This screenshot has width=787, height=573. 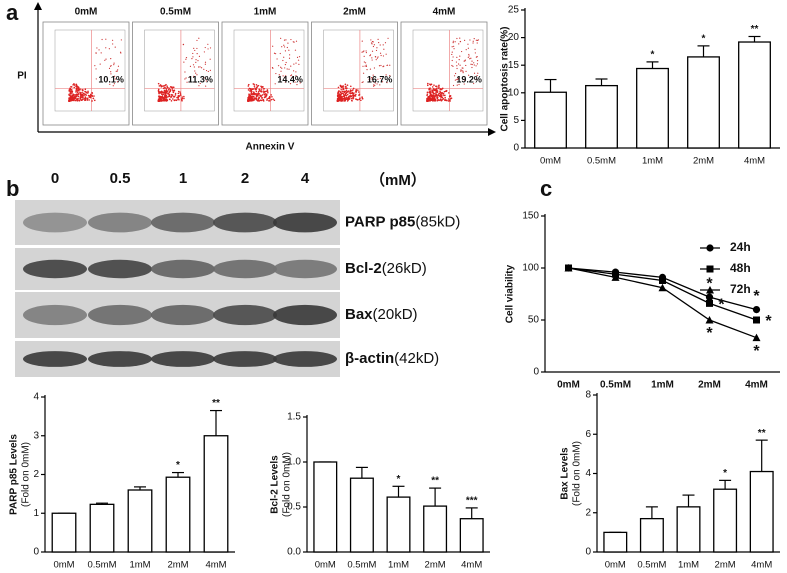 What do you see at coordinates (120, 178) in the screenshot?
I see `lane-label: 0.5` at bounding box center [120, 178].